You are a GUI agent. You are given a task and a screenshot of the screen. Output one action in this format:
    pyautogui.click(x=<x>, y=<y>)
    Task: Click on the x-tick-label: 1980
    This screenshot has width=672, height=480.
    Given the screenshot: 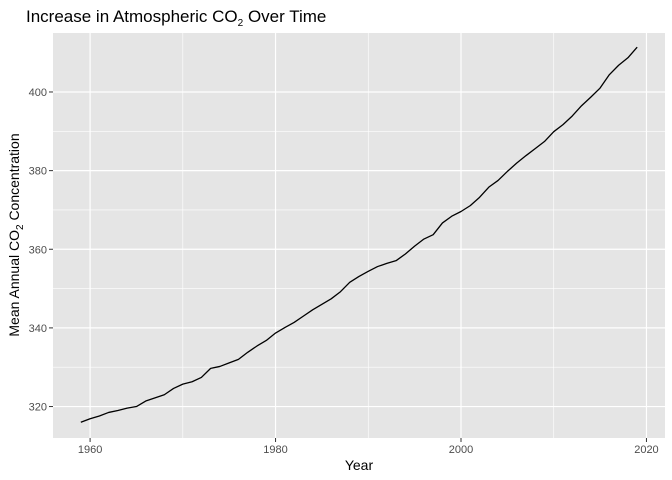 What is the action you would take?
    pyautogui.click(x=275, y=450)
    